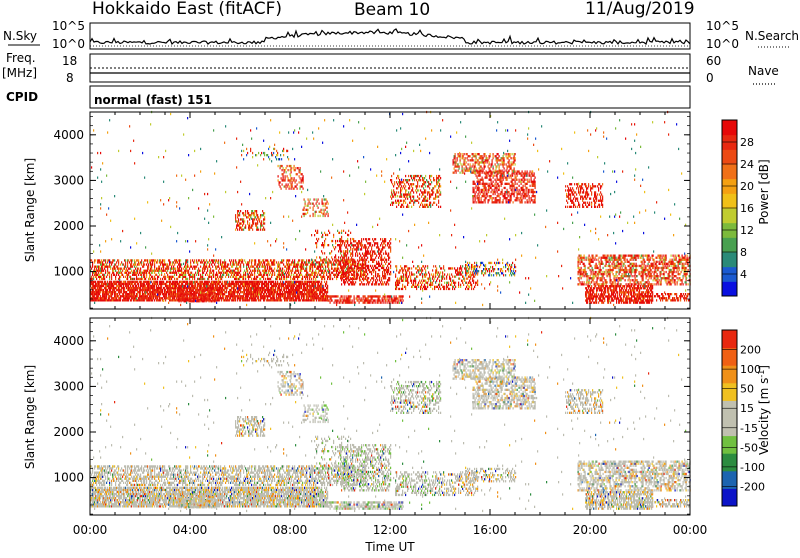  I want to click on noise-tick-low: 10^0, so click(68, 44).